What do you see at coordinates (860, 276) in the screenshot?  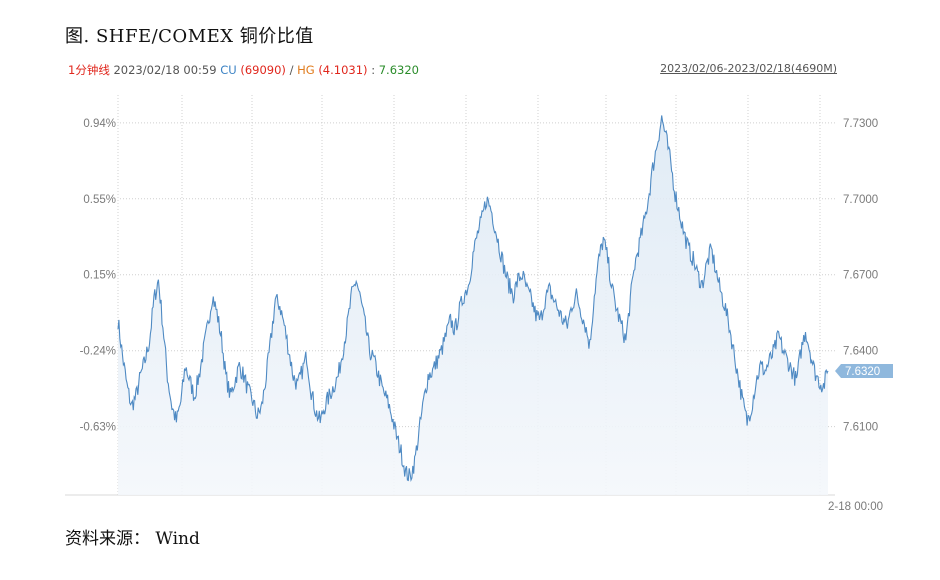 I see `right-tick-label: 7.6700` at bounding box center [860, 276].